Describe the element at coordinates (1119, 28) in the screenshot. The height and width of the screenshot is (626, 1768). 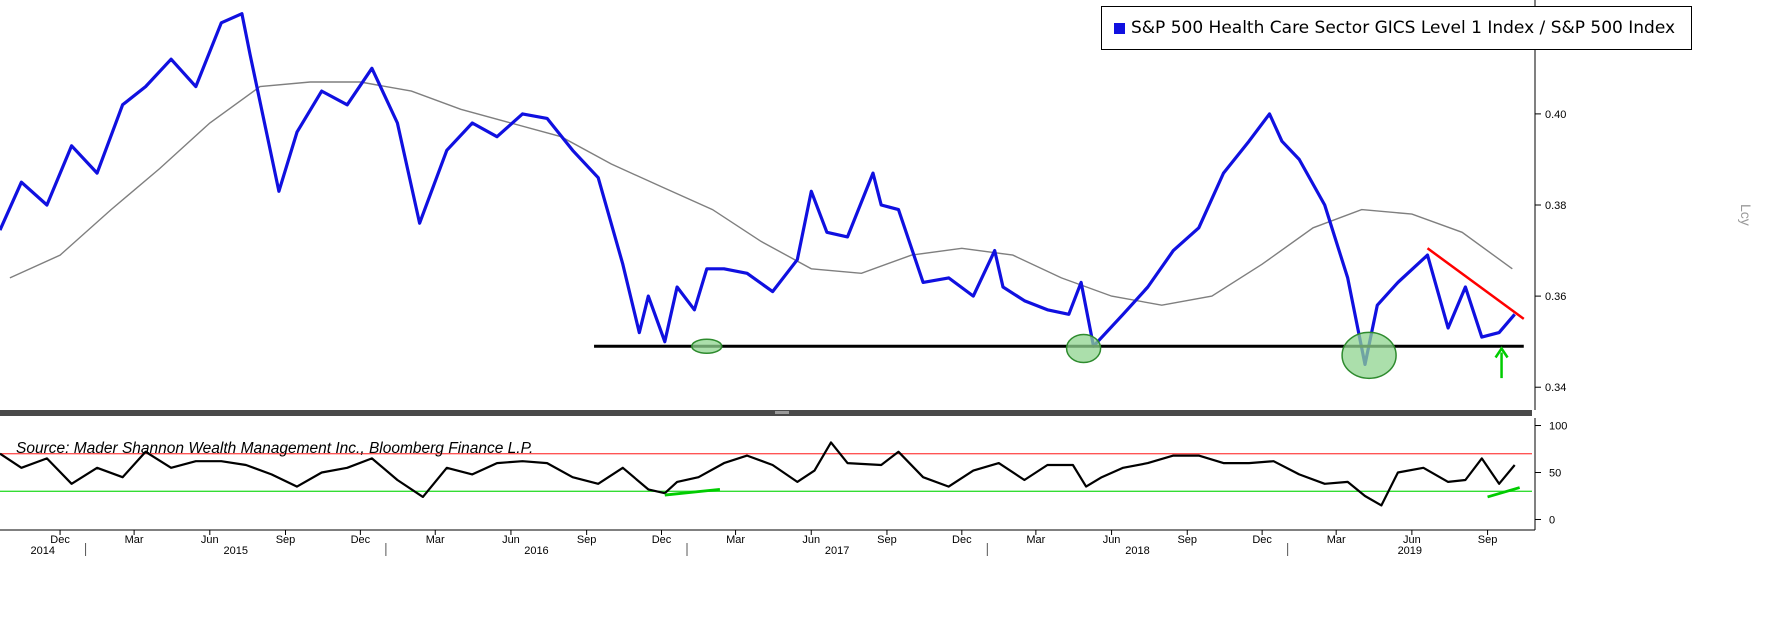
I see `legend-swatch` at that location.